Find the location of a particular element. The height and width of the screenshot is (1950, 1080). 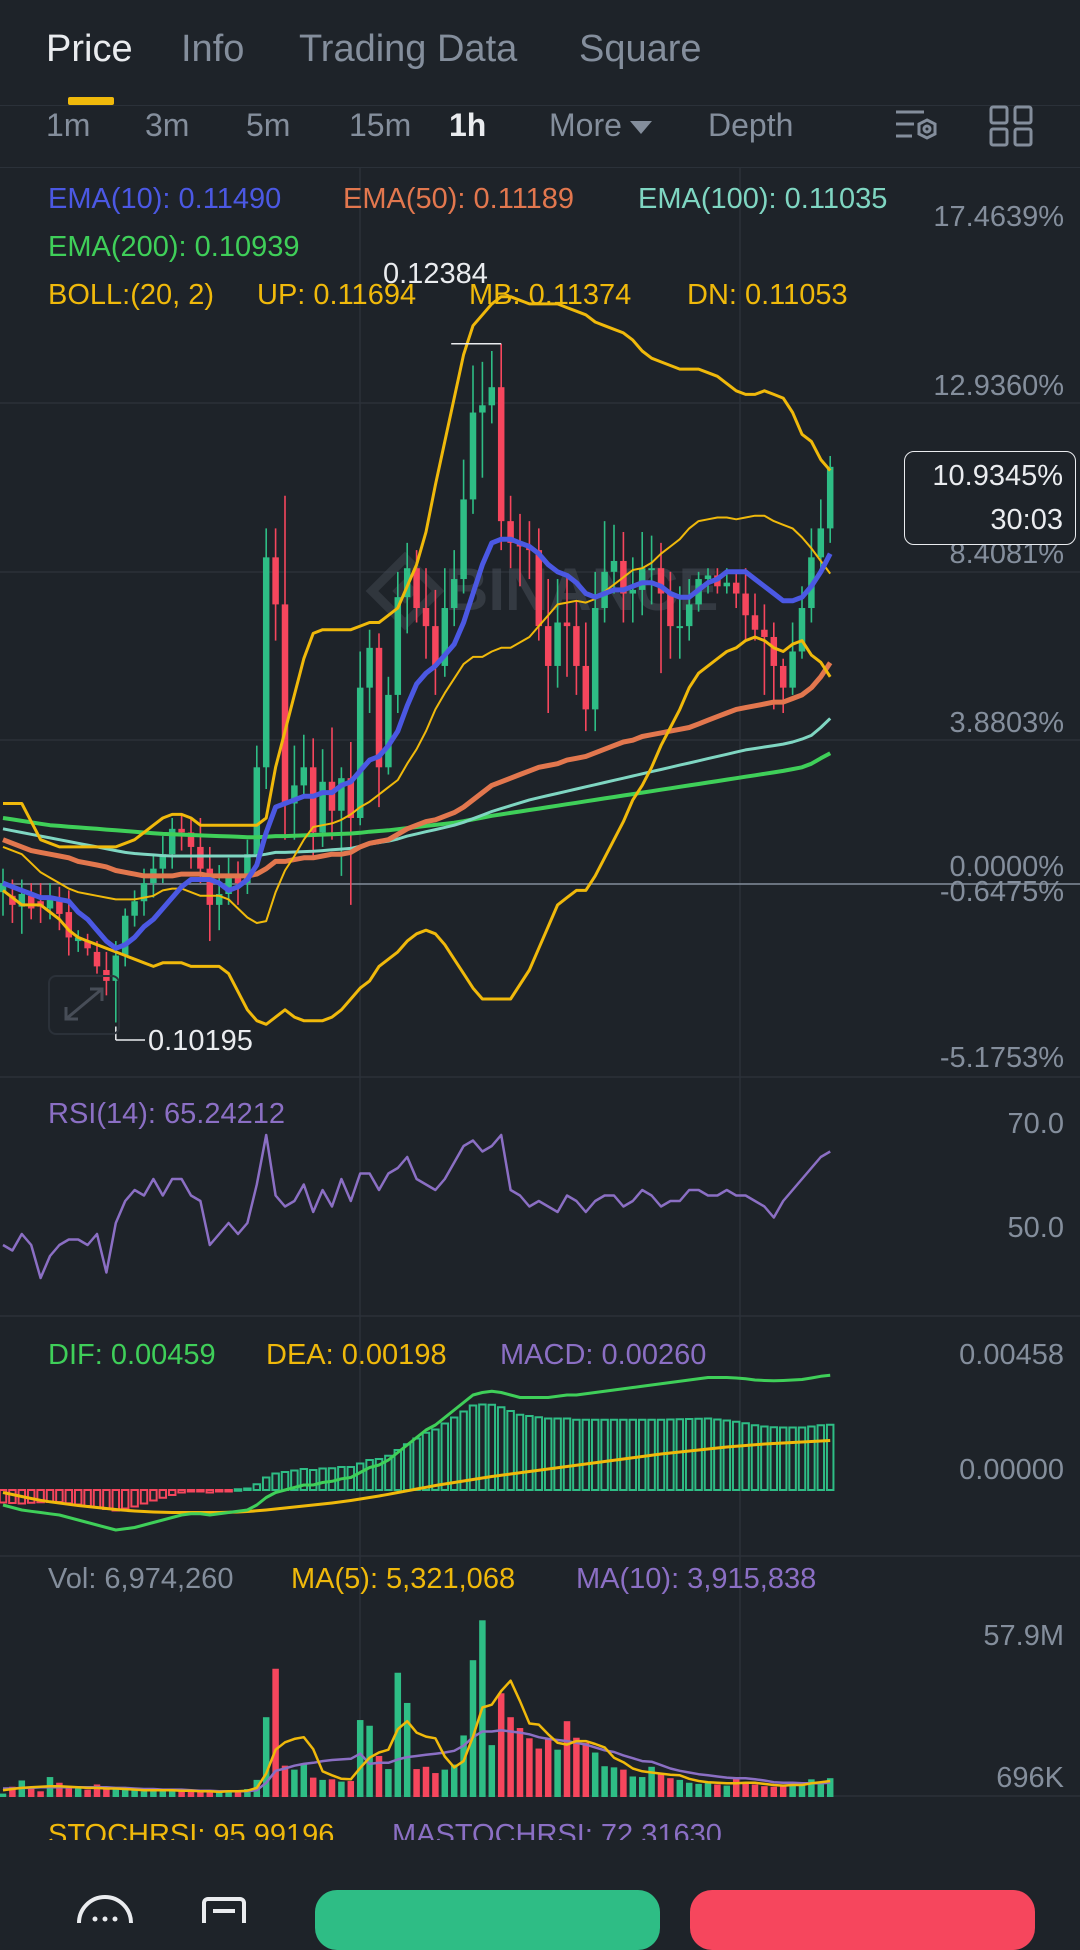

layout-grid-icon is located at coordinates (1011, 126).